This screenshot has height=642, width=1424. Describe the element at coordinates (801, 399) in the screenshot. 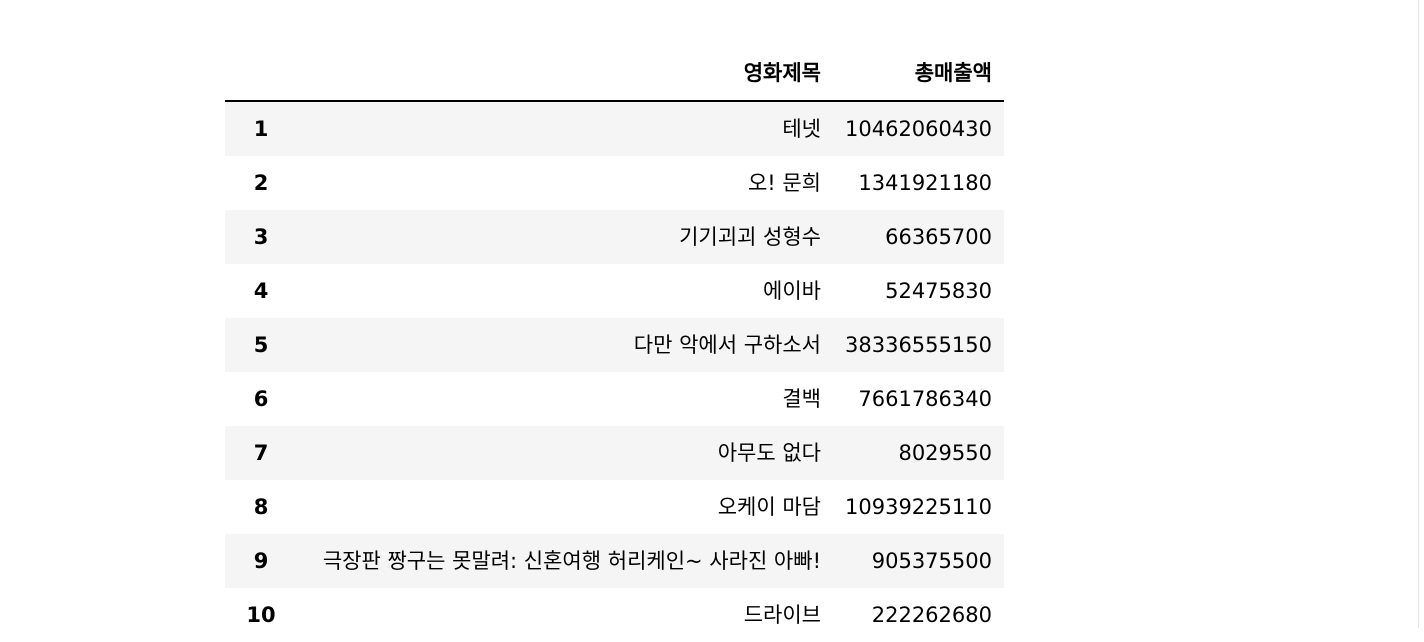

I see `cell-title: 결백` at that location.